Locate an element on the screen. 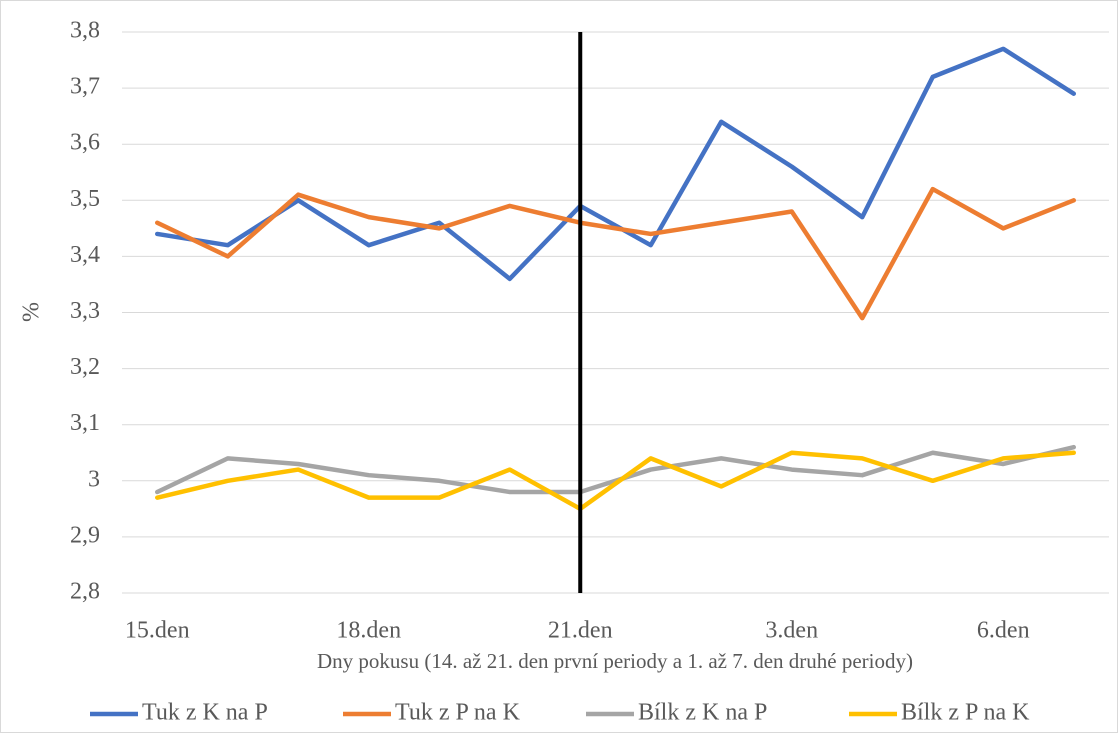  y-axis-title: % is located at coordinates (32, 312).